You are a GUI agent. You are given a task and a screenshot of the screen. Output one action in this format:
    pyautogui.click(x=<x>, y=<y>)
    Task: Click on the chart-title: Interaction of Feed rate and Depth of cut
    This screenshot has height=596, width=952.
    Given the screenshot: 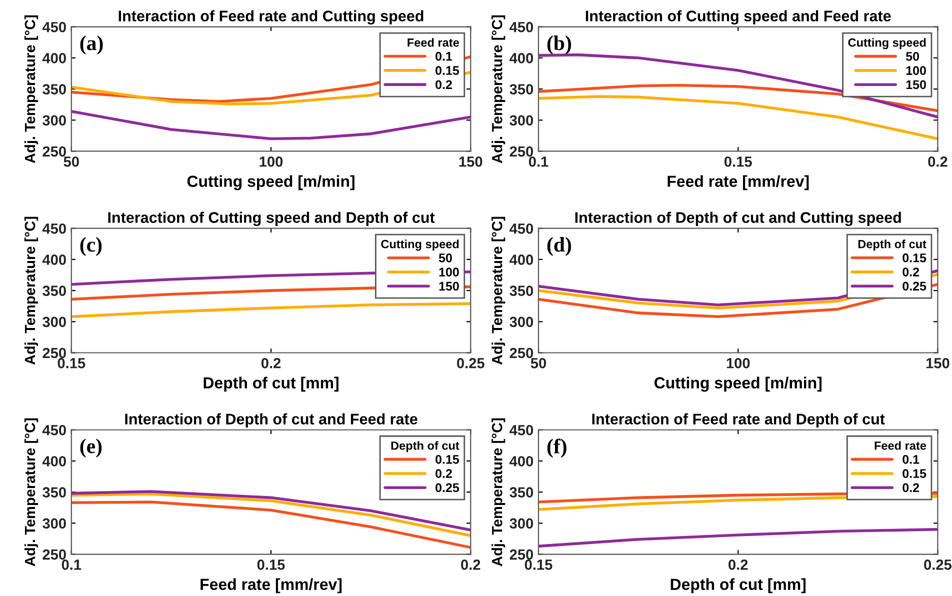 What is the action you would take?
    pyautogui.click(x=738, y=420)
    